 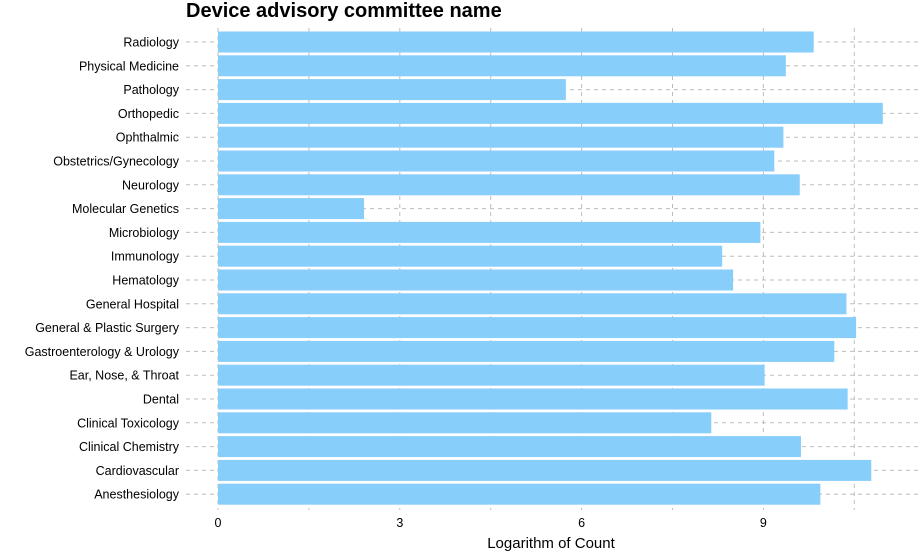 I want to click on x-tick-labels: 0 3 6 9, so click(x=491, y=523).